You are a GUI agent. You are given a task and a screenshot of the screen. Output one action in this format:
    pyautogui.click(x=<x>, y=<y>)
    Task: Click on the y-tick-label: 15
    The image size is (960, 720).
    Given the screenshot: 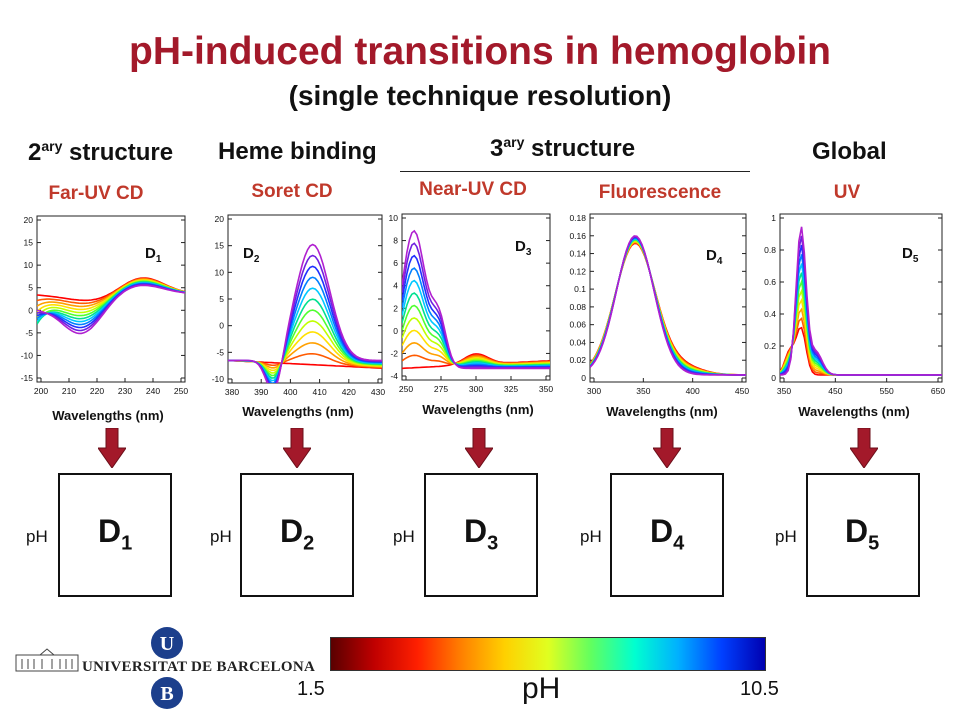 What is the action you would take?
    pyautogui.click(x=29, y=243)
    